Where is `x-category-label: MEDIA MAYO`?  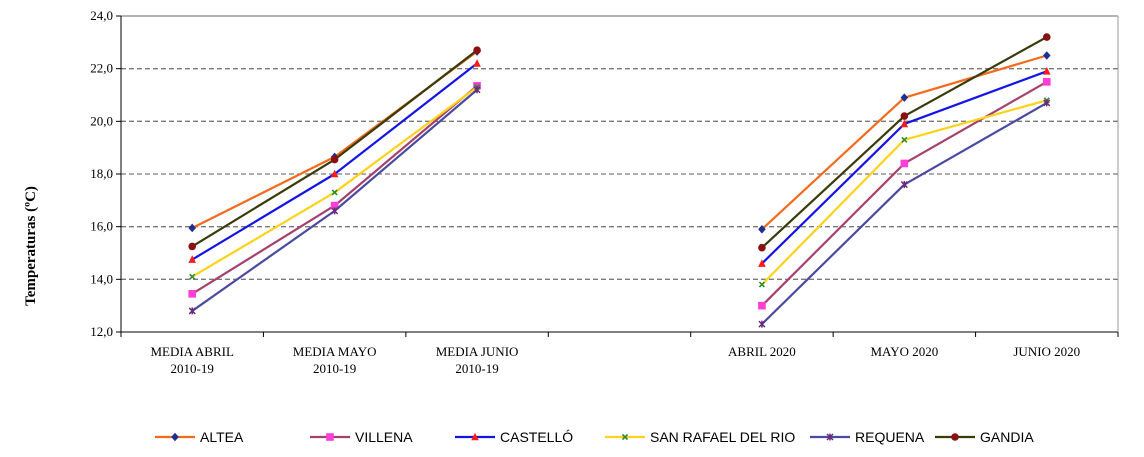 x-category-label: MEDIA MAYO is located at coordinates (335, 351).